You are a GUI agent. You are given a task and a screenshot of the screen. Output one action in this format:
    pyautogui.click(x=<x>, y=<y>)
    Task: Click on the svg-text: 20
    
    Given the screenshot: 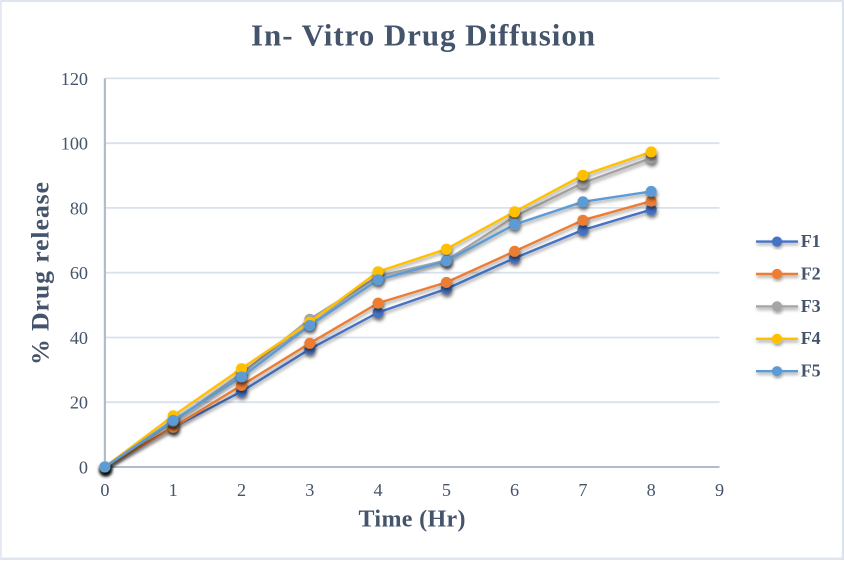 What is the action you would take?
    pyautogui.click(x=79, y=403)
    